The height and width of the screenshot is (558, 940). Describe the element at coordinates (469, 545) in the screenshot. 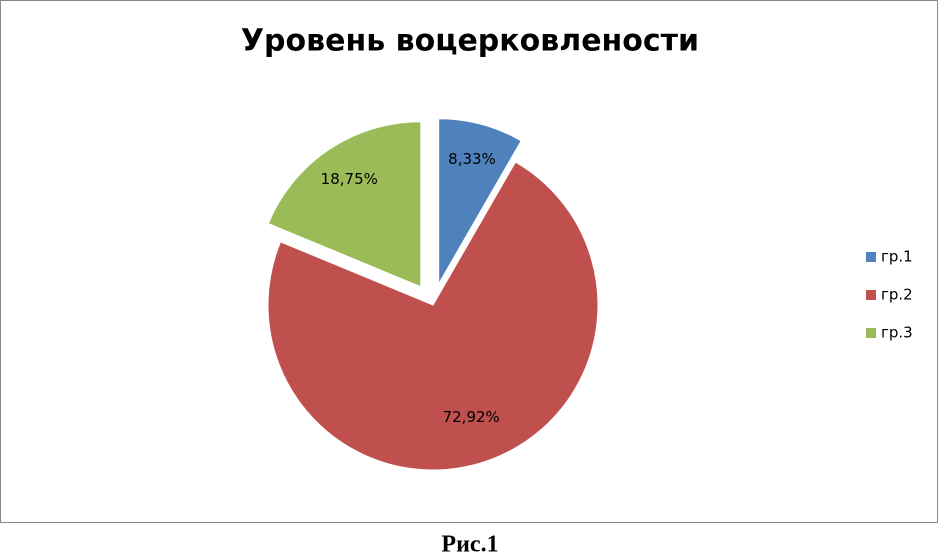

I see `caption: Рис.1` at that location.